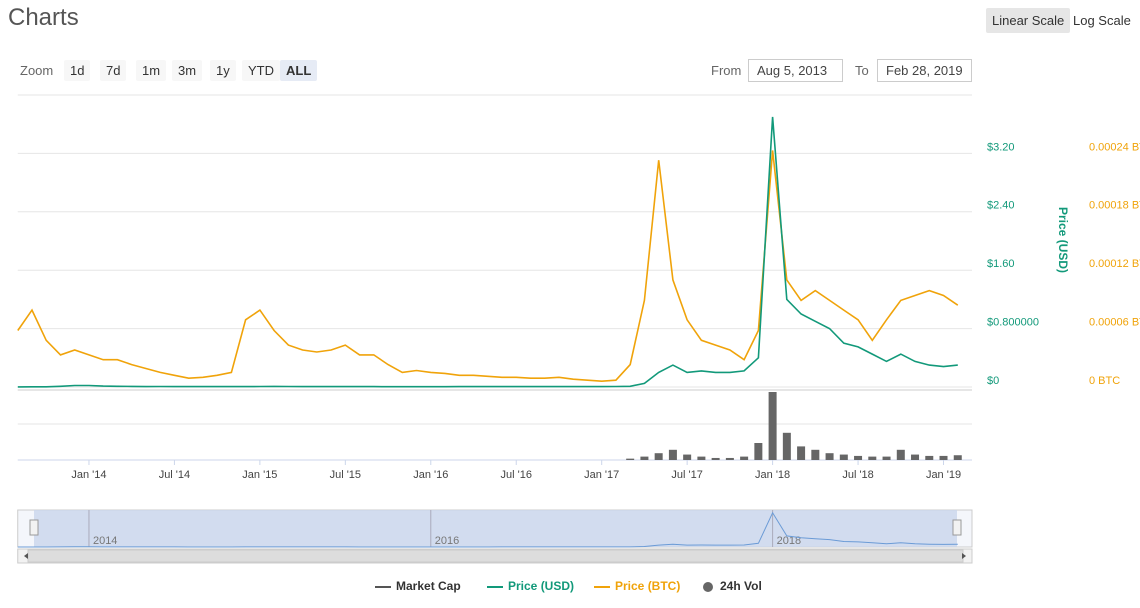 This screenshot has width=1140, height=608. Describe the element at coordinates (1001, 264) in the screenshot. I see `y-tick-label: $1.60` at that location.